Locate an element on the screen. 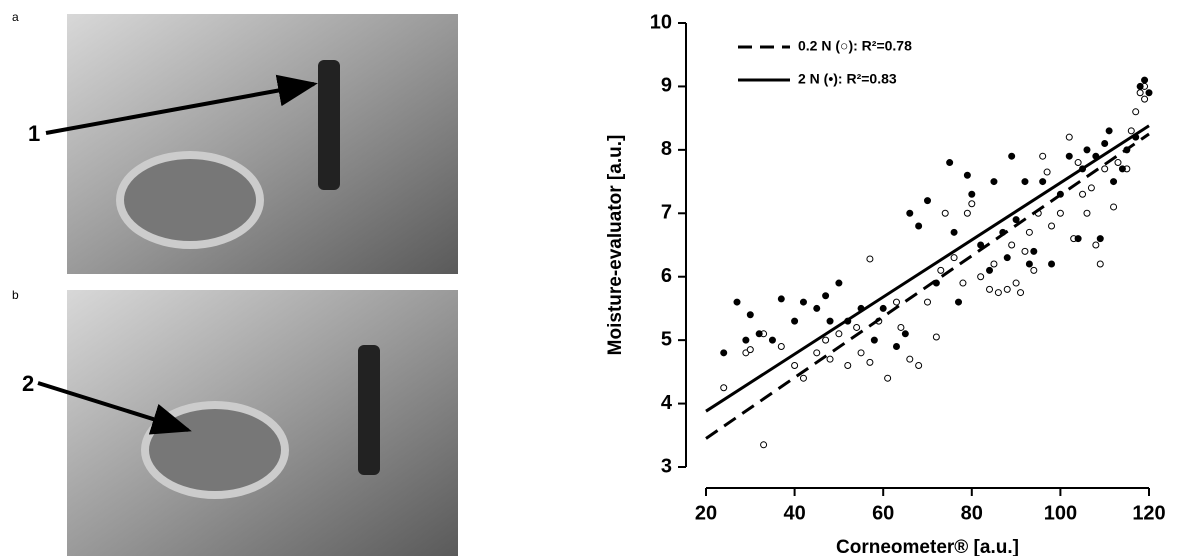 The width and height of the screenshot is (1178, 556). photo-marker: 2 is located at coordinates (28, 383).